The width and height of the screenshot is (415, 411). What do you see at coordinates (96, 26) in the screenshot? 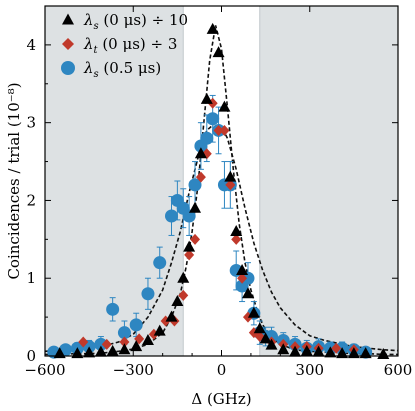
I see `legend-s1-subscript: s` at bounding box center [96, 26].